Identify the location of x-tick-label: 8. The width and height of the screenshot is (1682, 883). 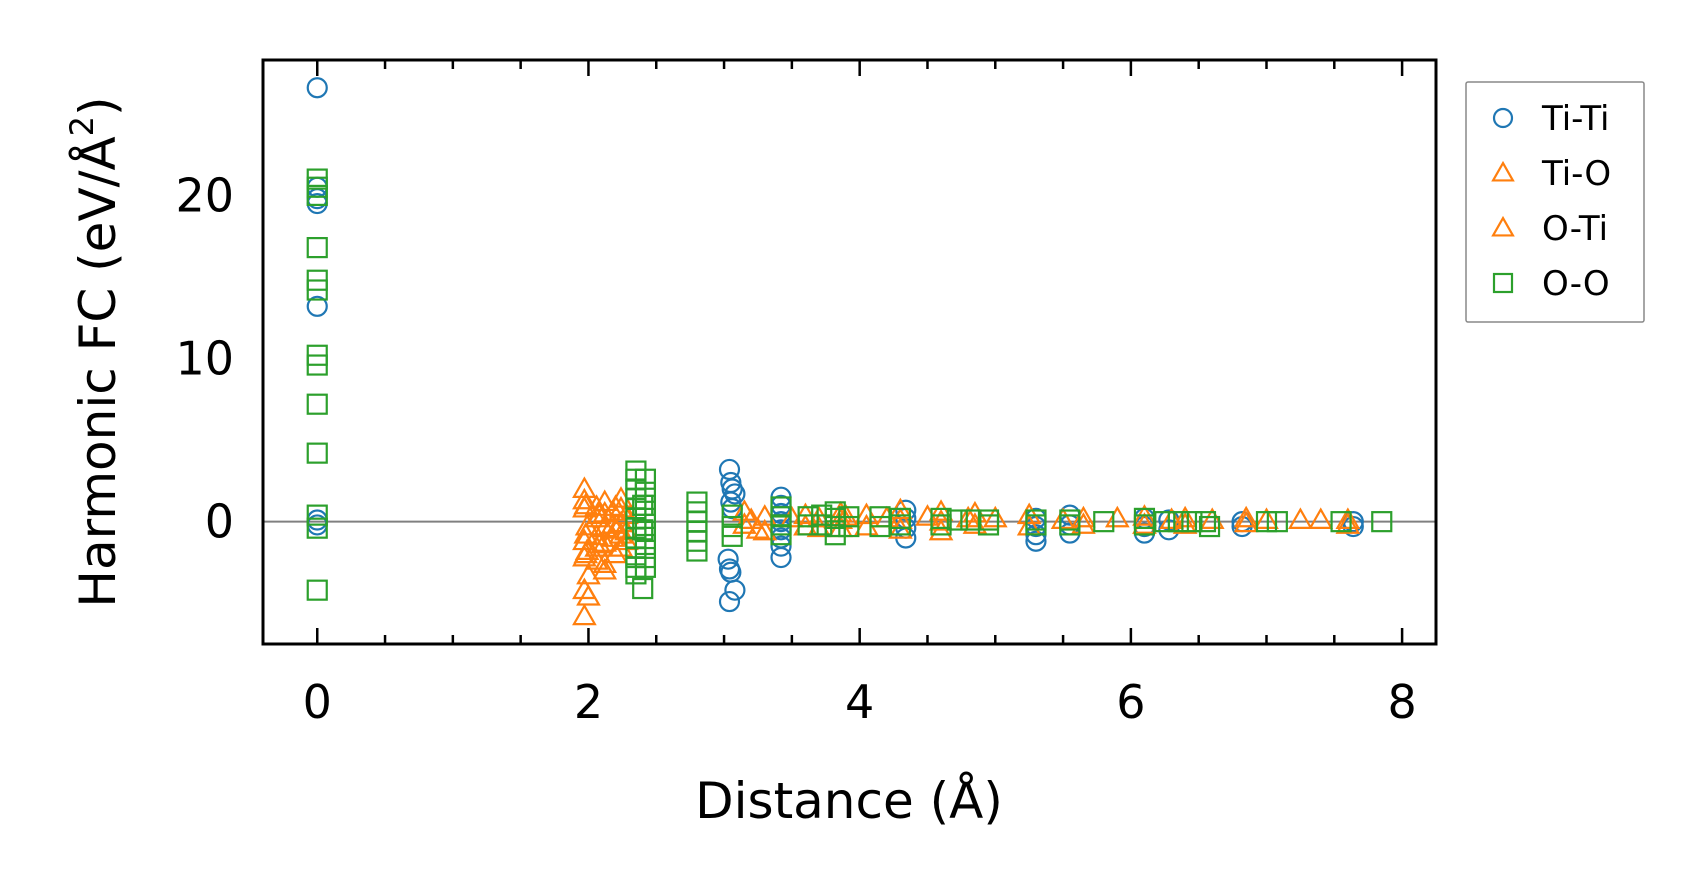
(1401, 702).